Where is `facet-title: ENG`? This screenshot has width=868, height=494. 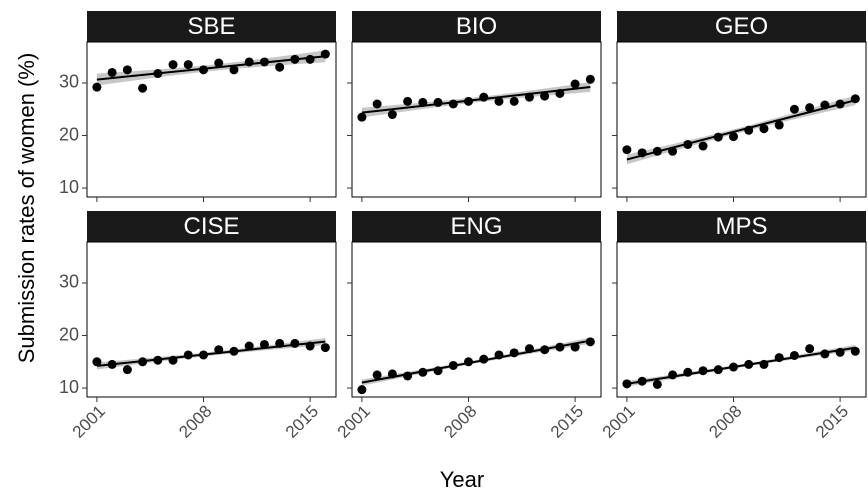 facet-title: ENG is located at coordinates (476, 226).